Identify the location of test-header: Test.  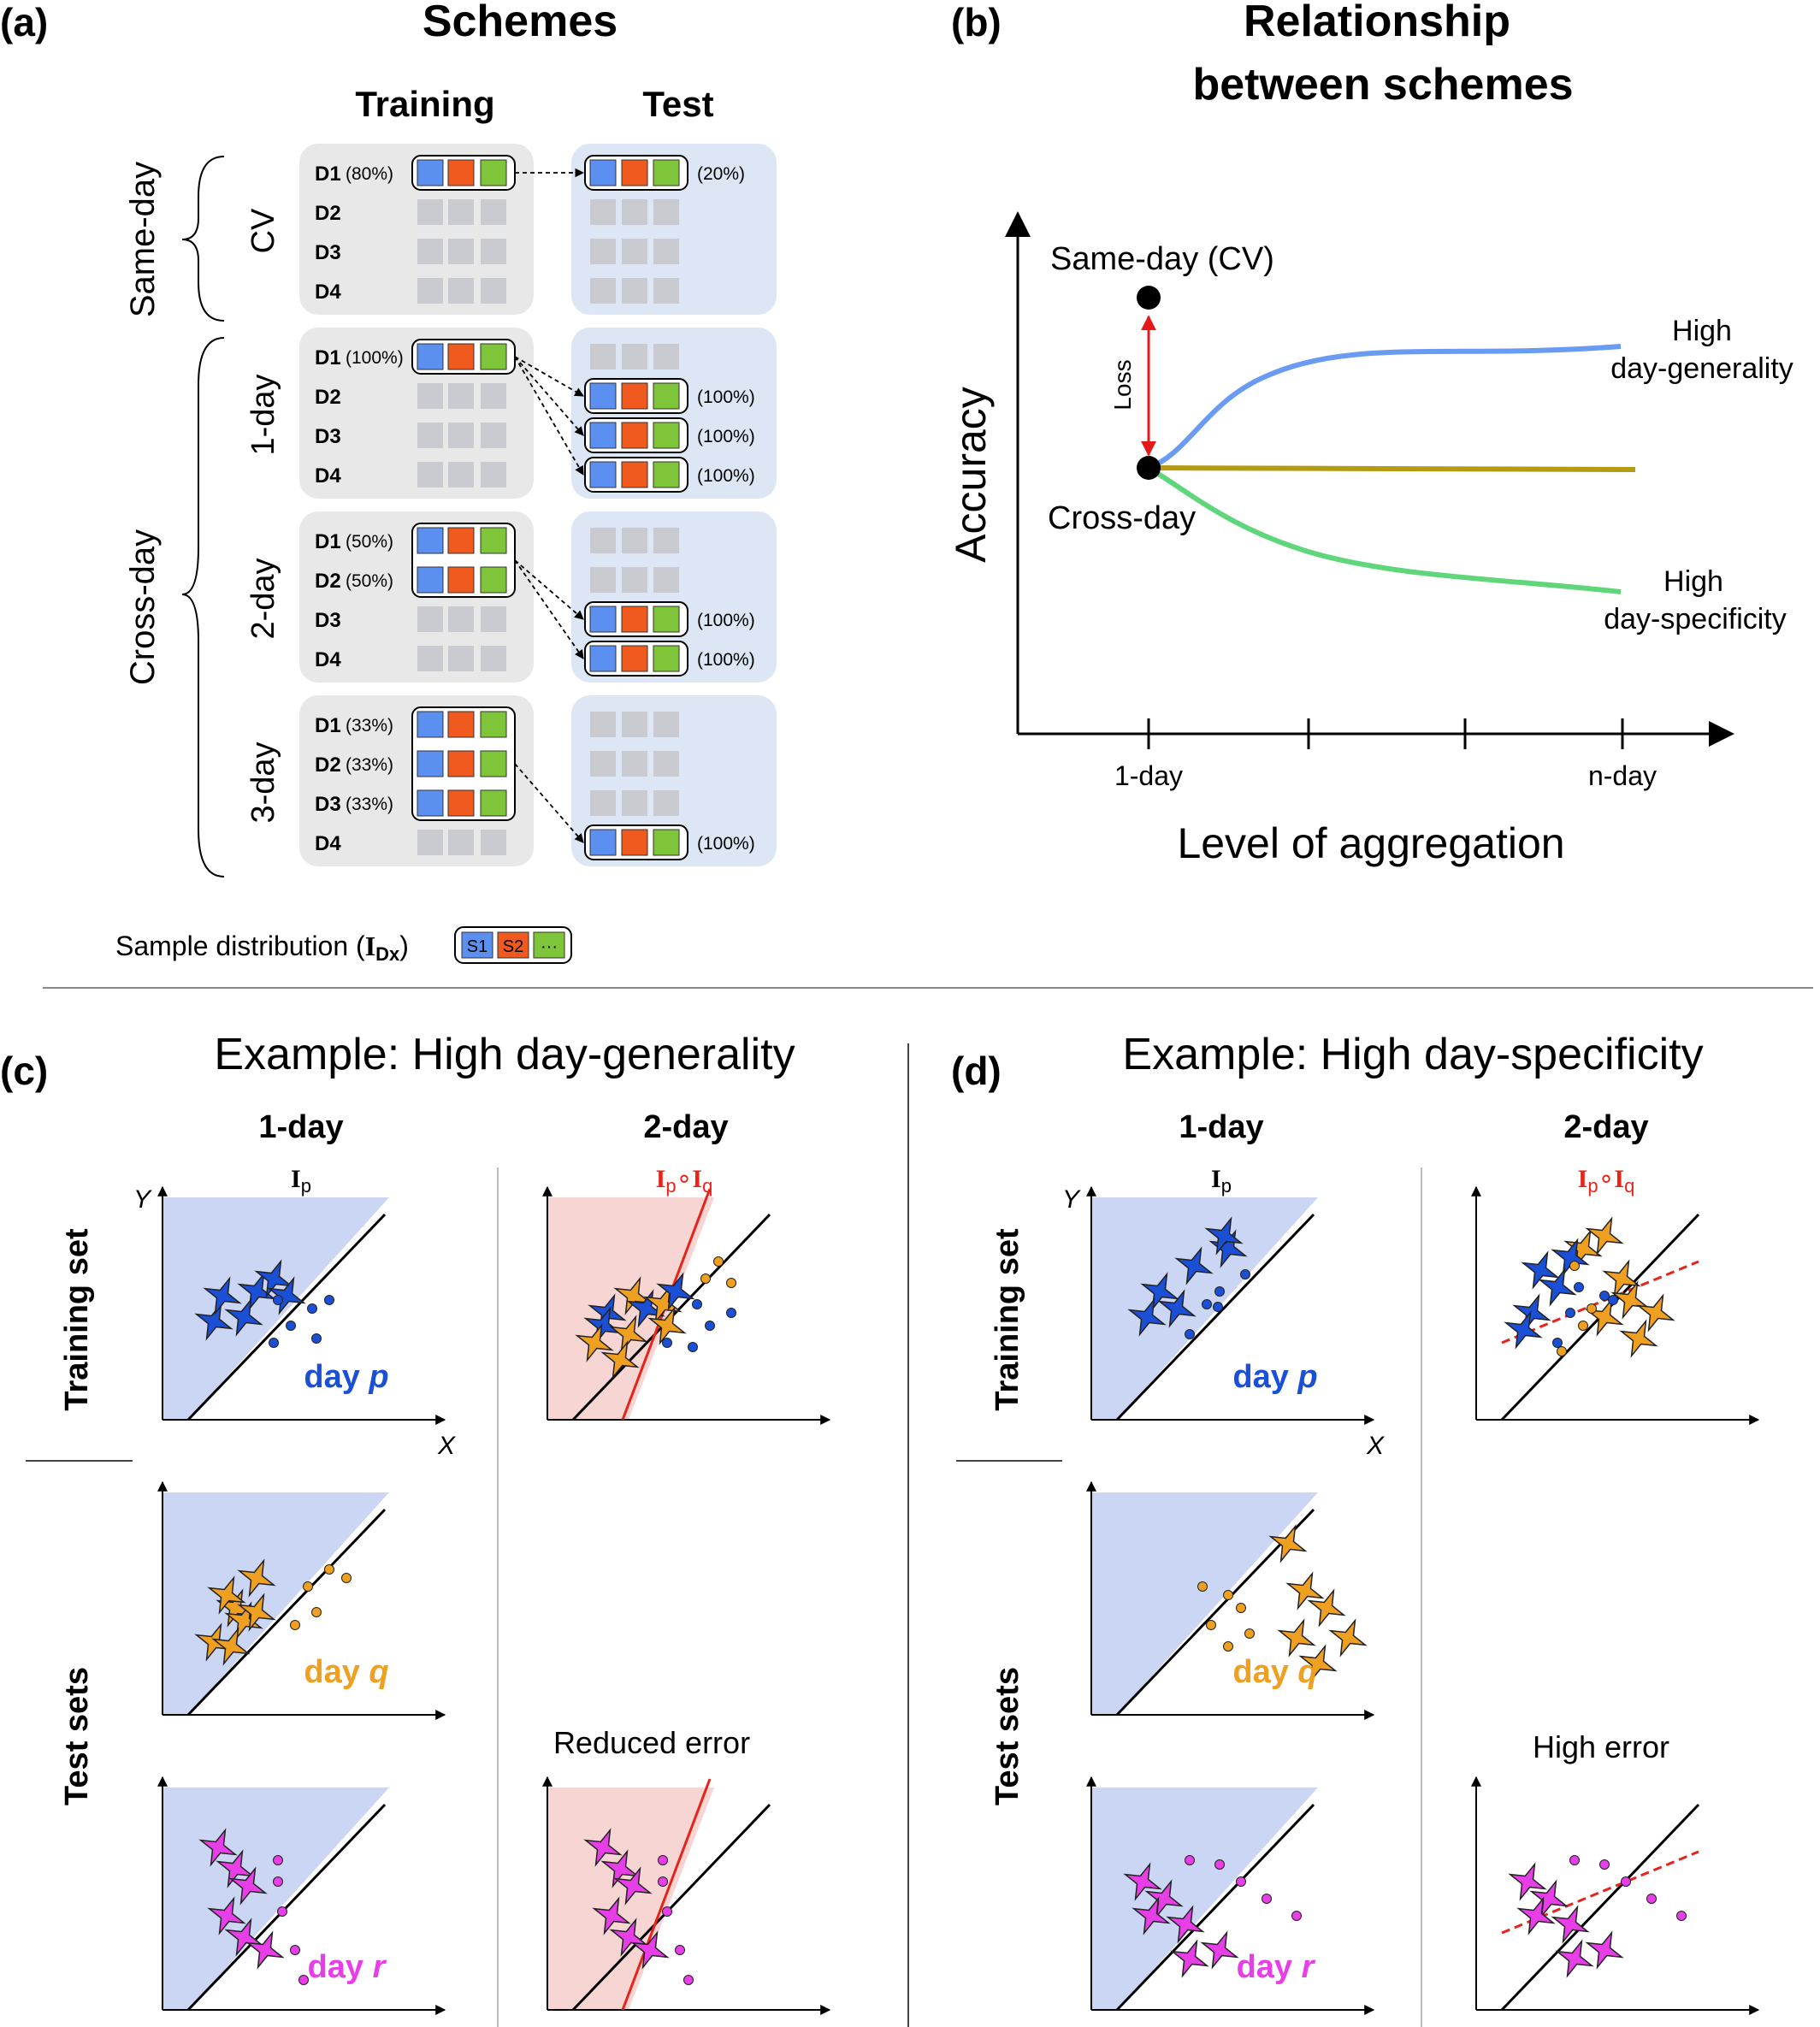
(677, 104).